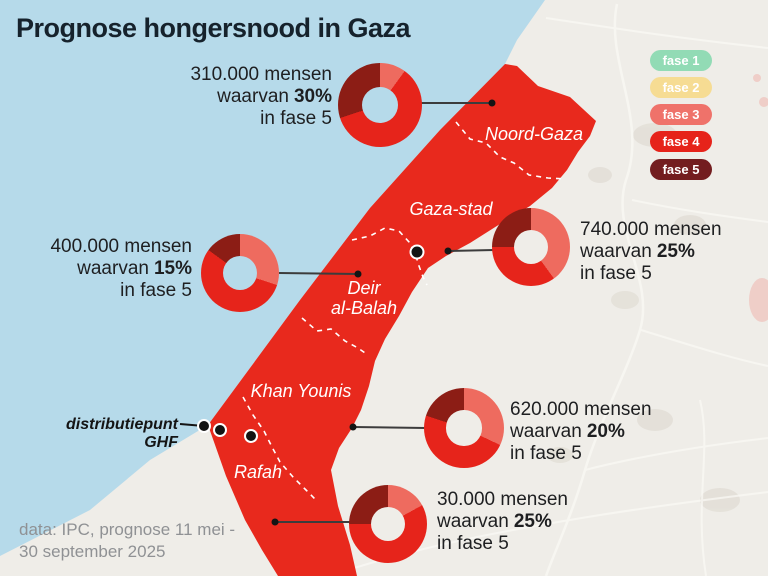 This screenshot has width=768, height=576. What do you see at coordinates (301, 391) in the screenshot?
I see `region-label-khan-younis: Khan Younis` at bounding box center [301, 391].